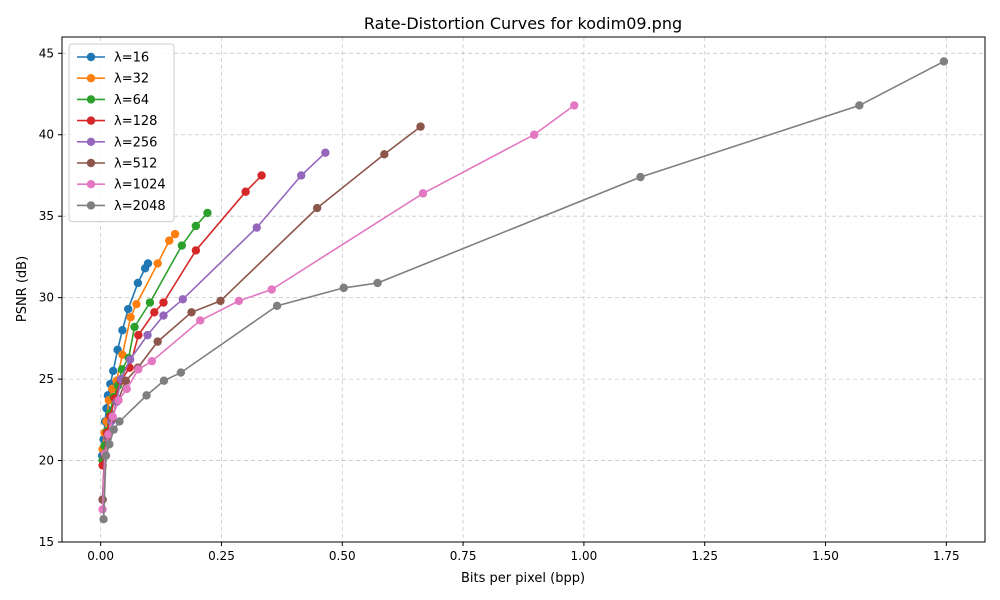  I want to click on x-tick-label: 1.50, so click(825, 556).